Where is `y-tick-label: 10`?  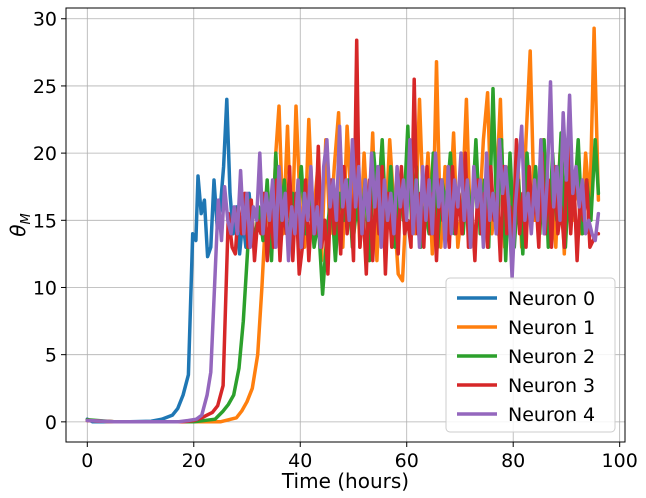
y-tick-label: 10 is located at coordinates (45, 288).